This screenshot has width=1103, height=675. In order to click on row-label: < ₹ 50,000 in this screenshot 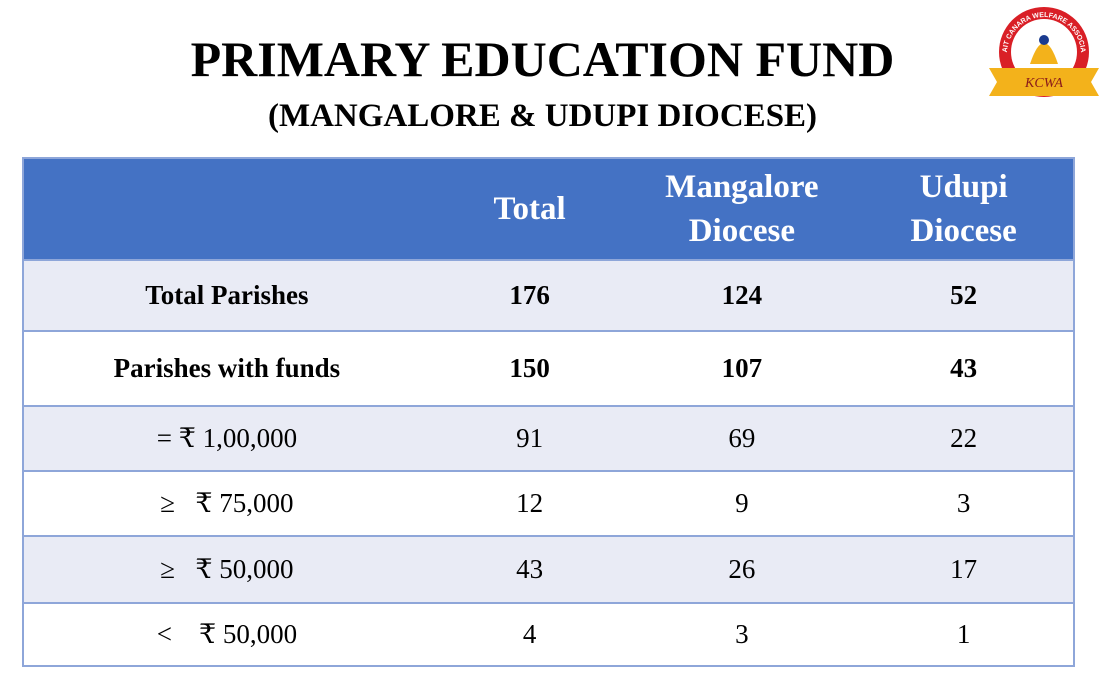, I will do `click(226, 634)`.